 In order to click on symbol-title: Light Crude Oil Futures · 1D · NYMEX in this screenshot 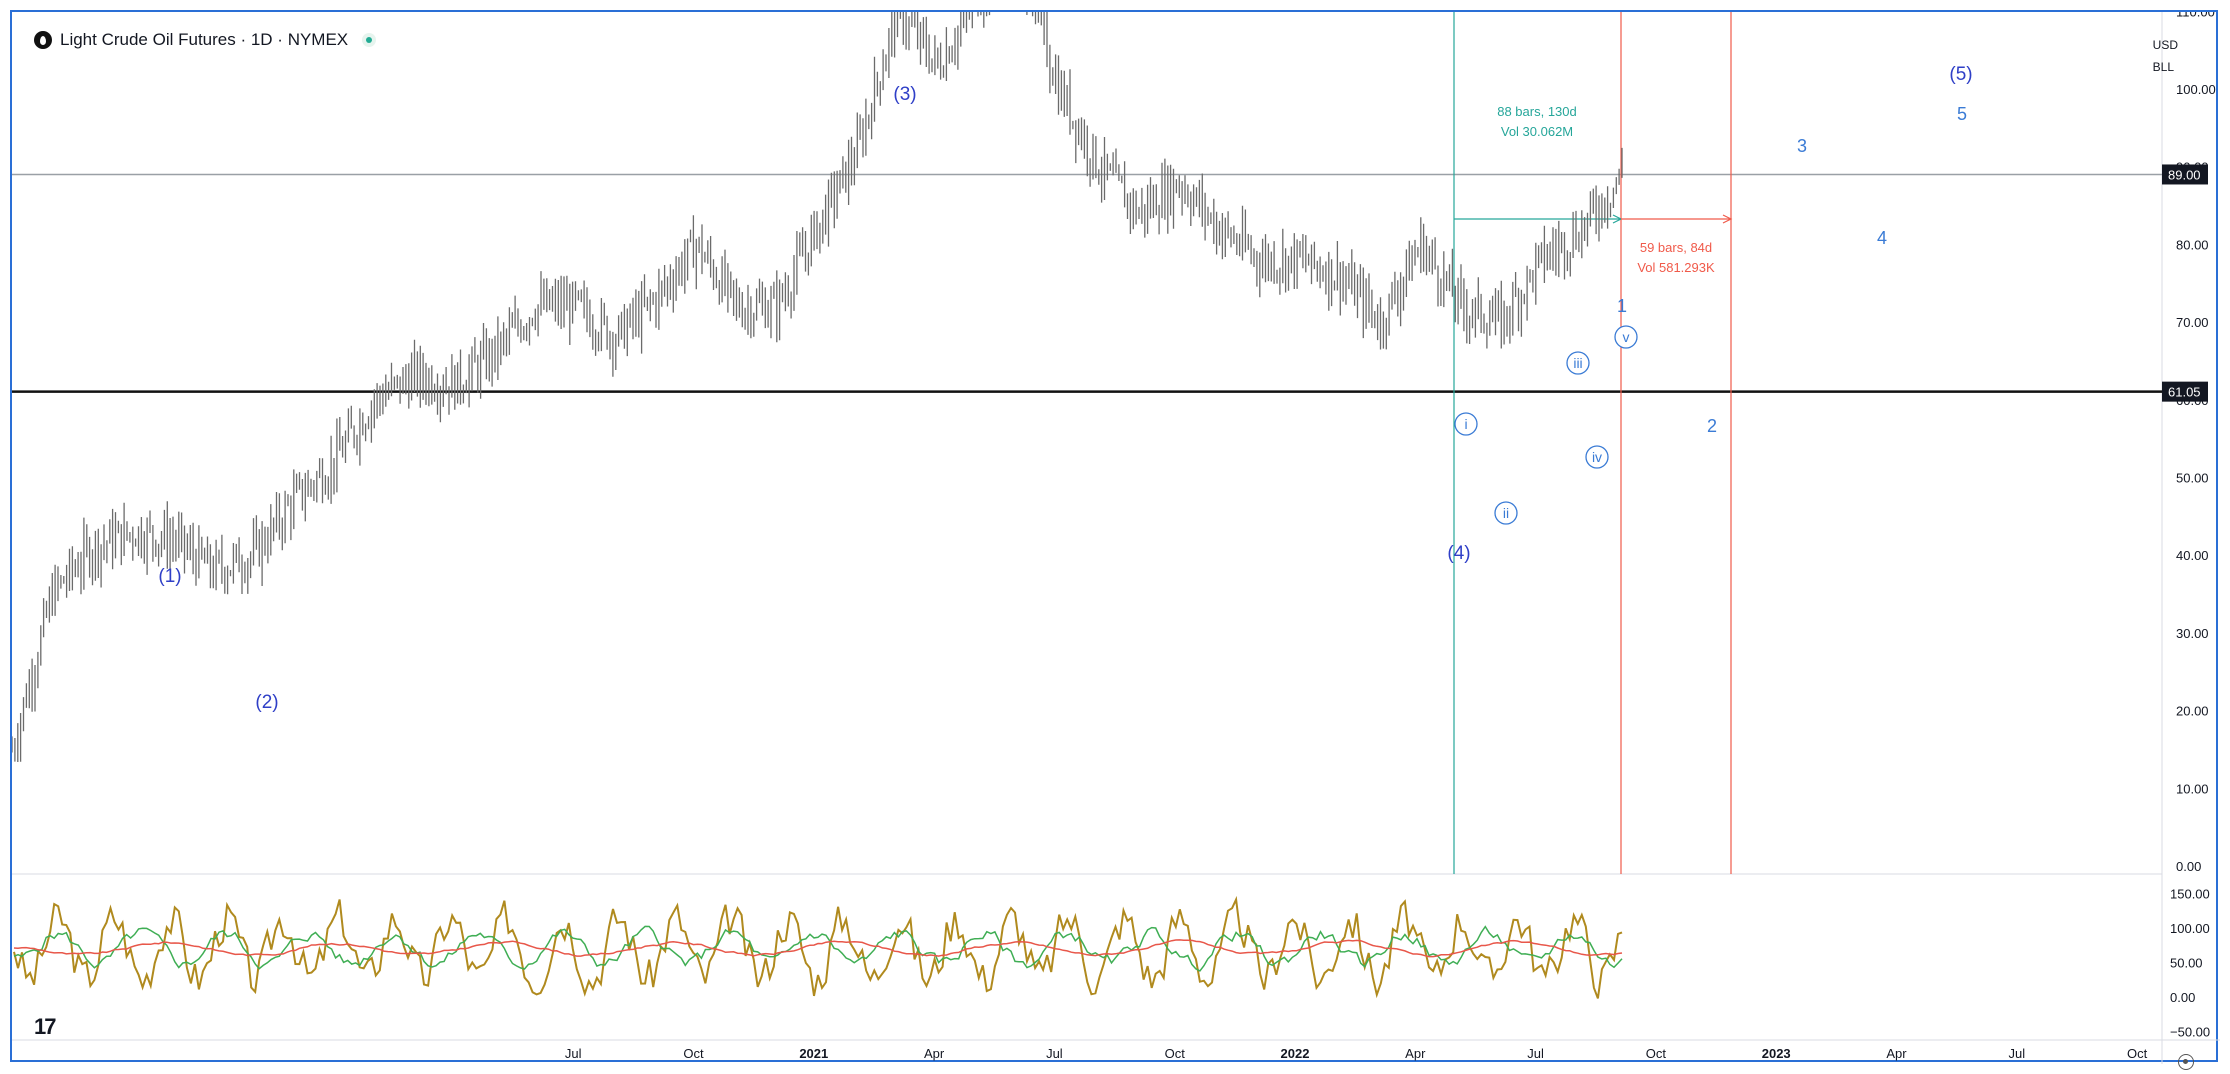, I will do `click(204, 39)`.